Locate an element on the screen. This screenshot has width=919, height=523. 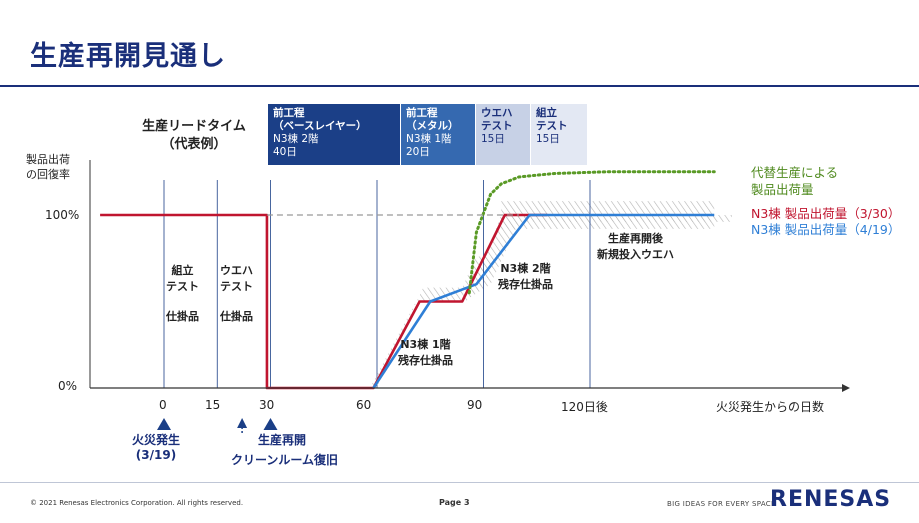
y-axis-title: 製品出荷 の回復率 is located at coordinates (48, 167).